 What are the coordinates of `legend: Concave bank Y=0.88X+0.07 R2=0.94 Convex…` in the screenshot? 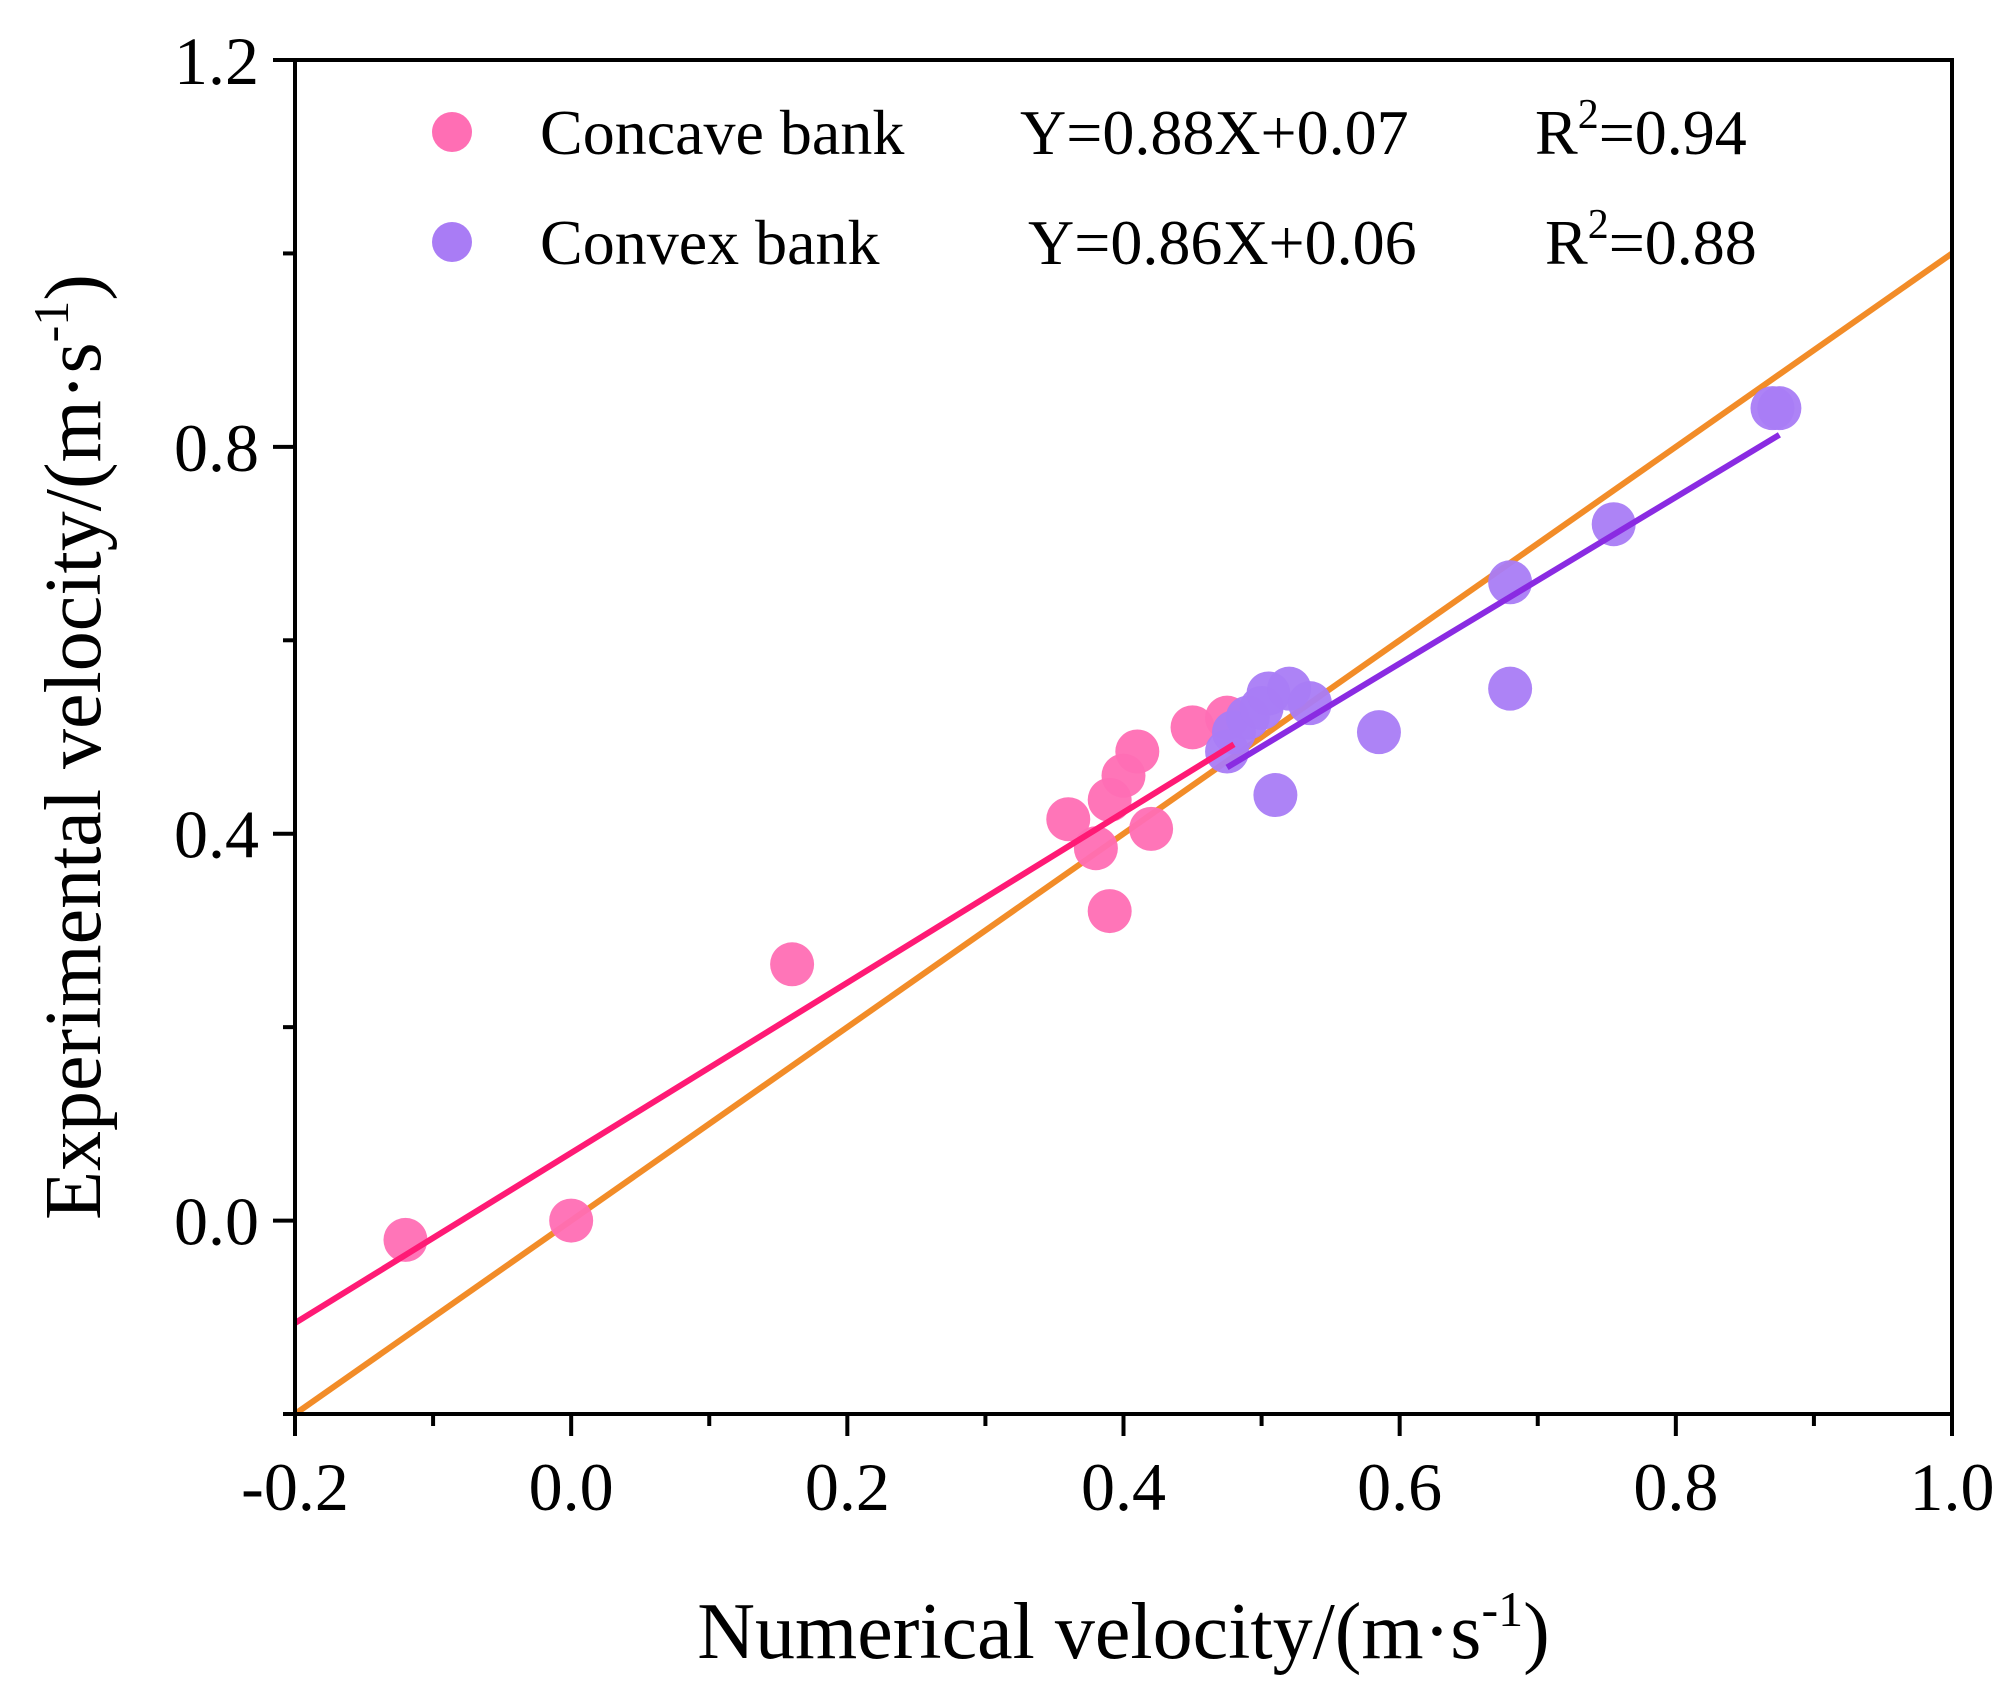 It's located at (1094, 185).